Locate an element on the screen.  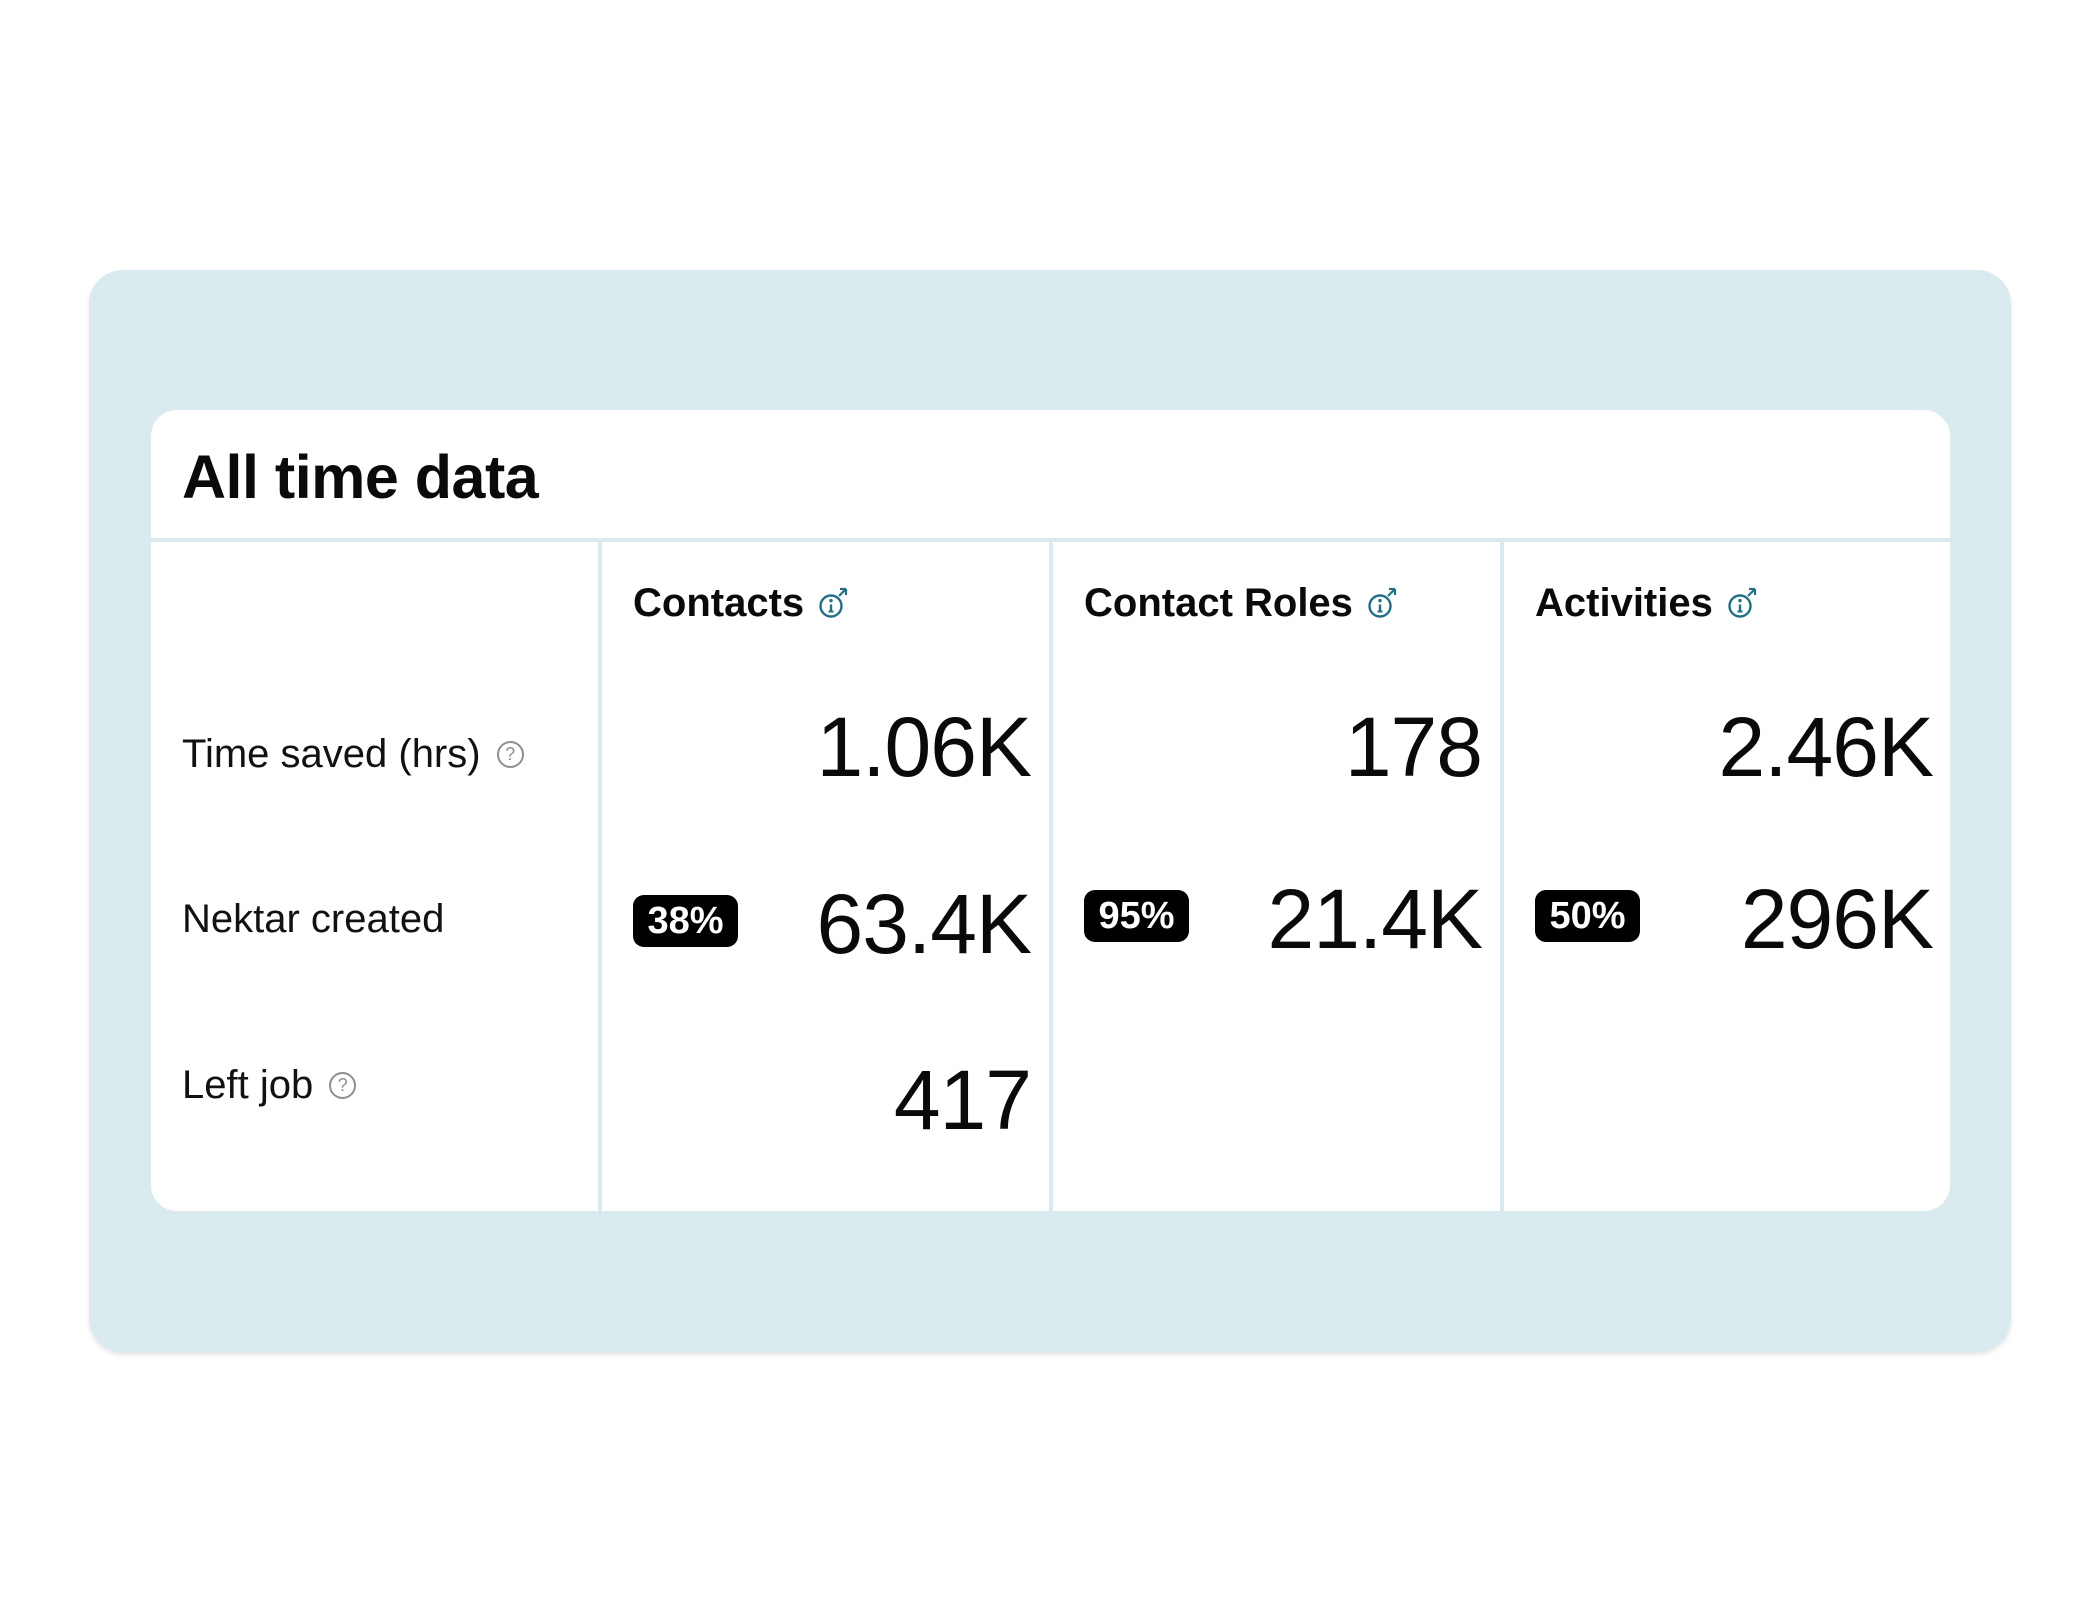
column-header-activities: Activities is located at coordinates (1646, 603).